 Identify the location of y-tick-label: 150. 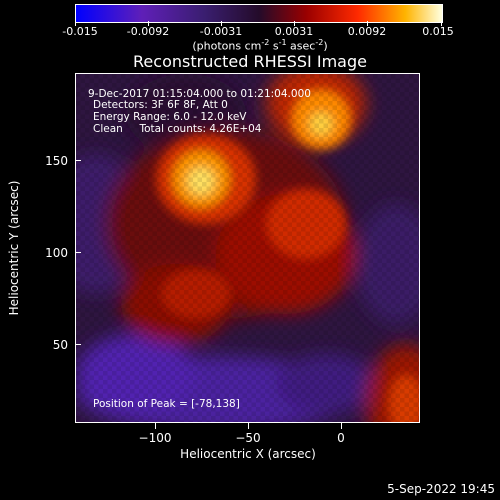
(56, 161).